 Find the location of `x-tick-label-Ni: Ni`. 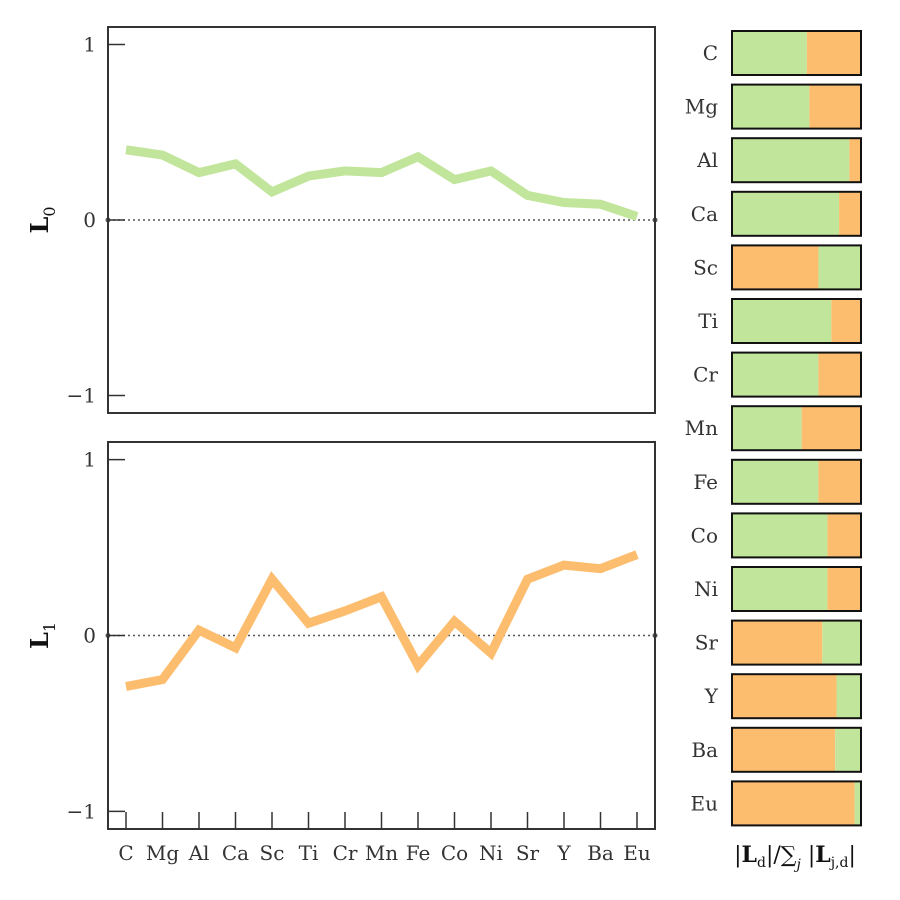

x-tick-label-Ni: Ni is located at coordinates (491, 853).